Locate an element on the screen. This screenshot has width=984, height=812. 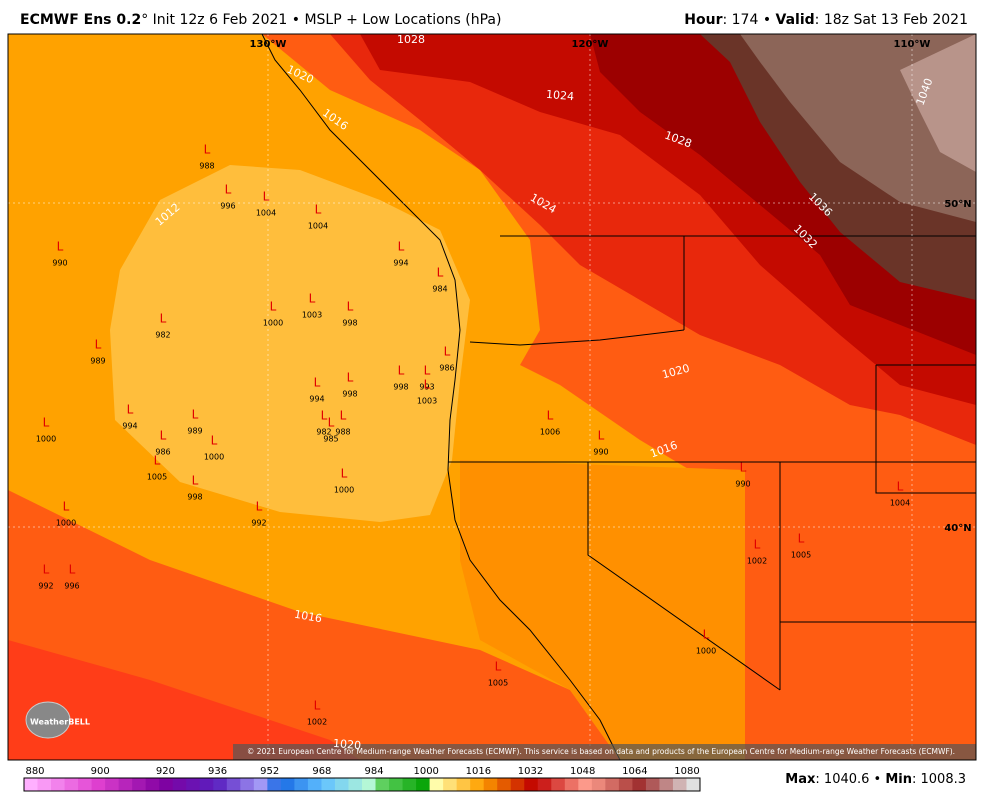
colorbar-tick-label: 1032 is located at coordinates (530, 771).